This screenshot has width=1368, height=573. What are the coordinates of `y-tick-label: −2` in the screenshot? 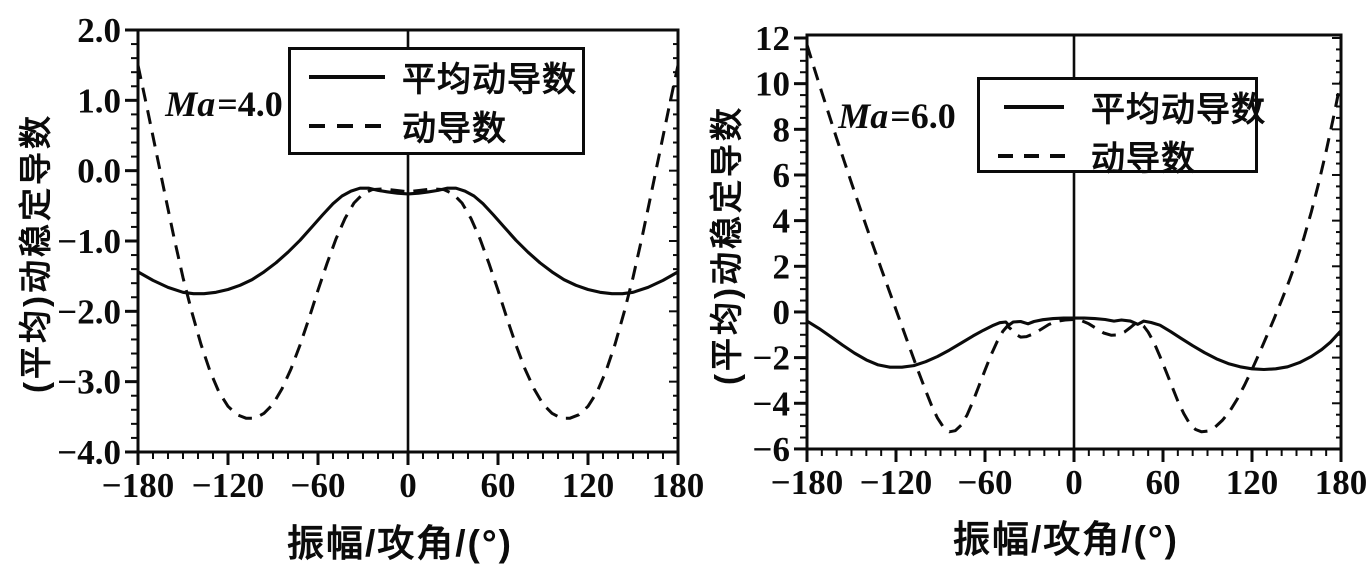 It's located at (771, 358).